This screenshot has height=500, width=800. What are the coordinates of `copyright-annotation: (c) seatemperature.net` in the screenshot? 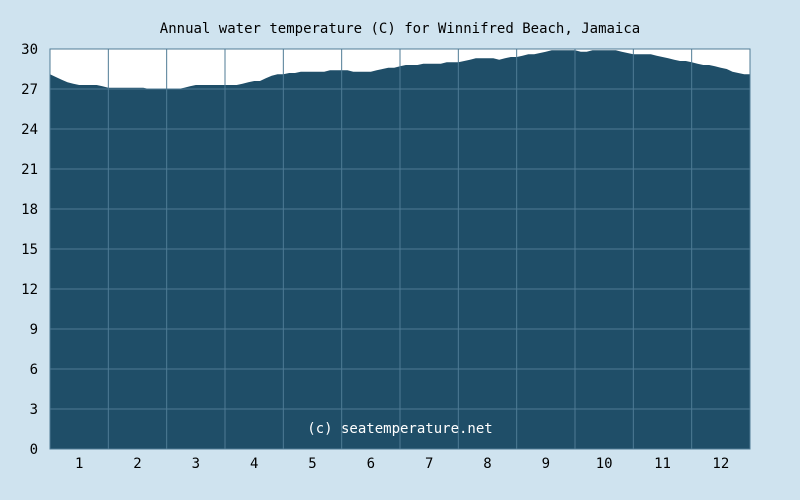 It's located at (399, 429).